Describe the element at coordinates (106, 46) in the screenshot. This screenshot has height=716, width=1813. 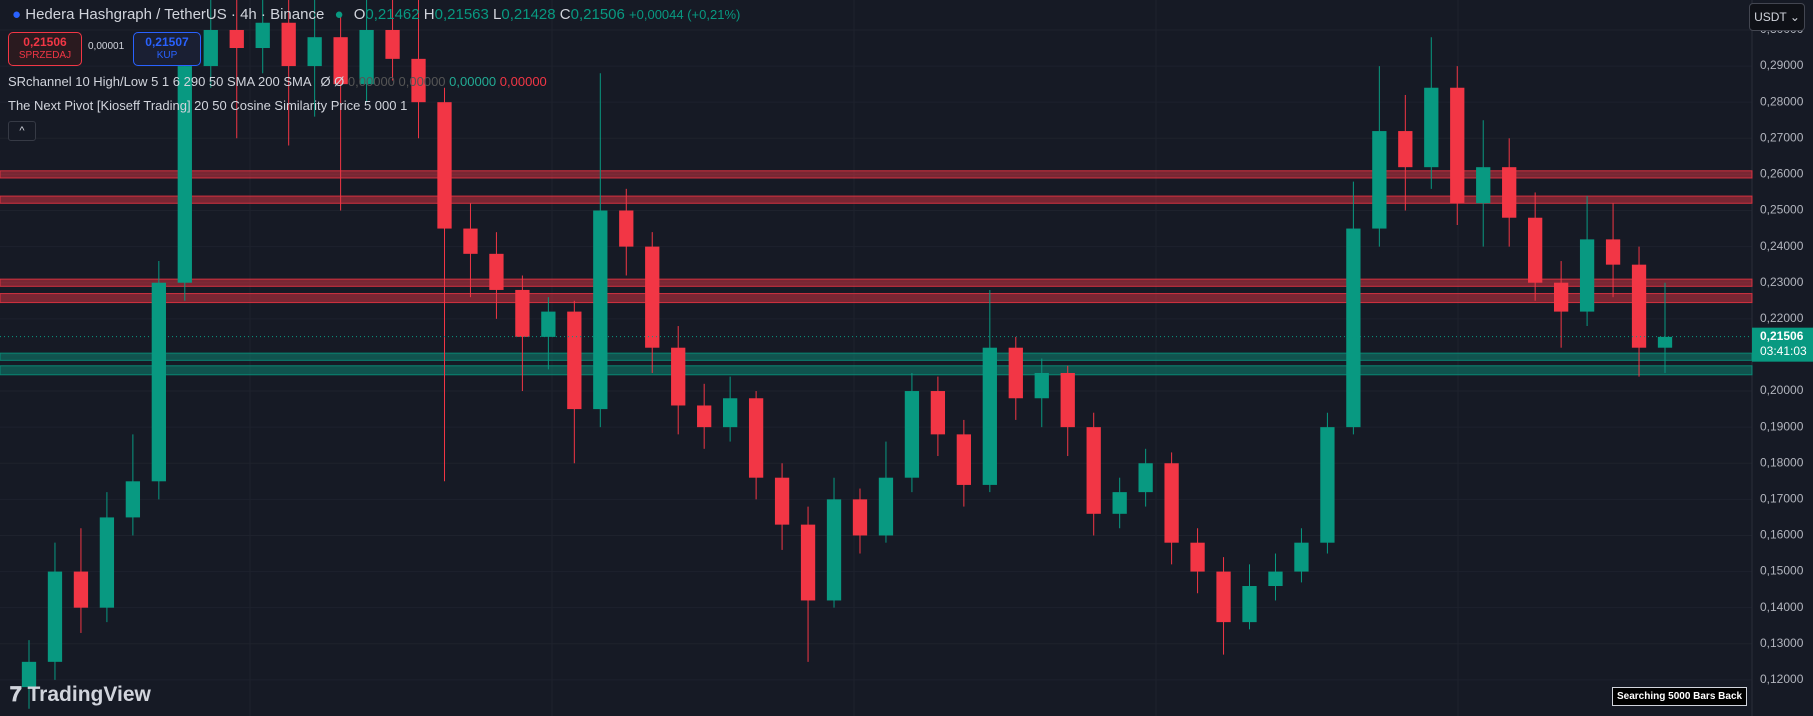
I see `spread: 0,00001` at that location.